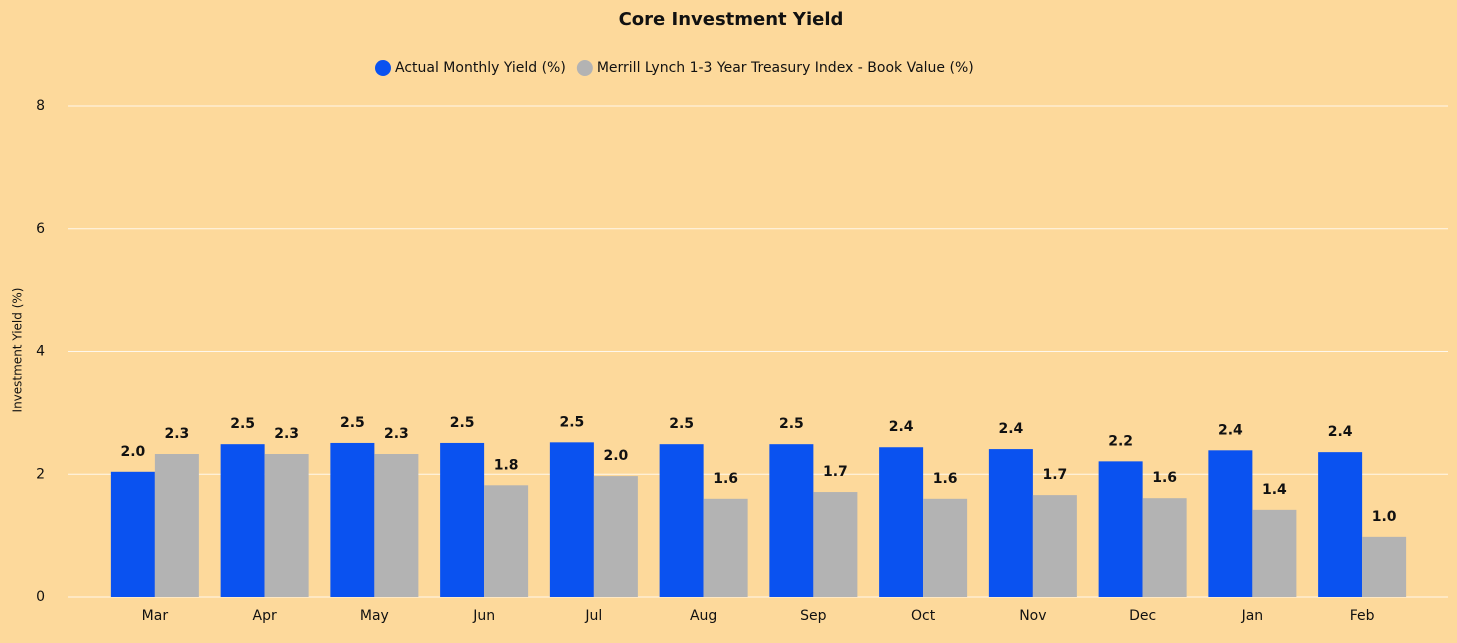 This screenshot has width=1457, height=643. I want to click on data-label: 1.0, so click(1384, 517).